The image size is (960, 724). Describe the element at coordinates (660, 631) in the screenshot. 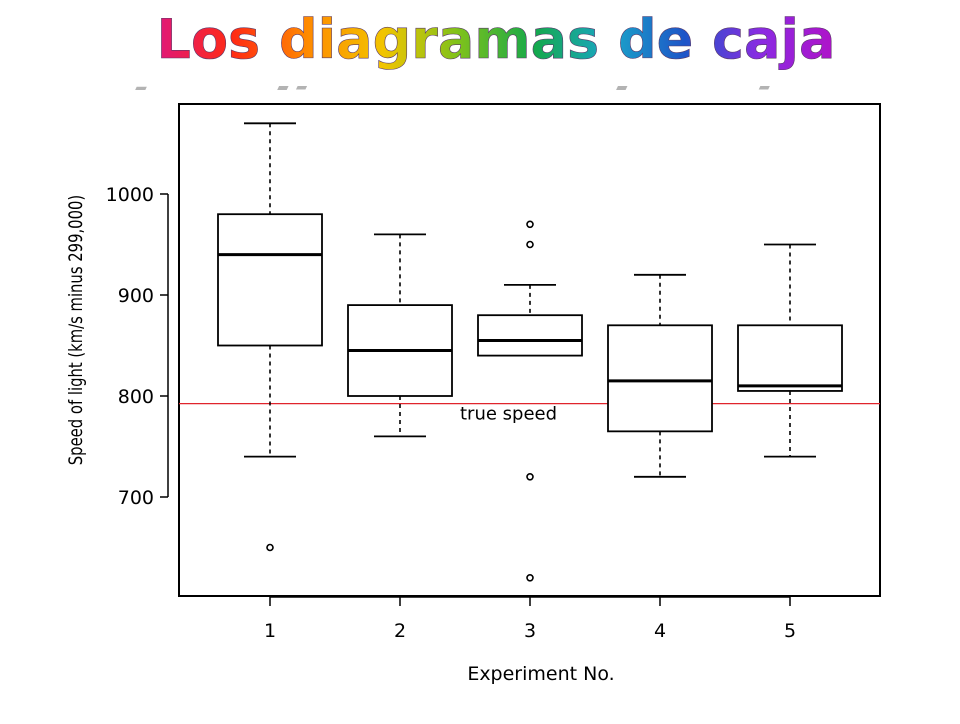

I see `x-tick-label: 4` at that location.